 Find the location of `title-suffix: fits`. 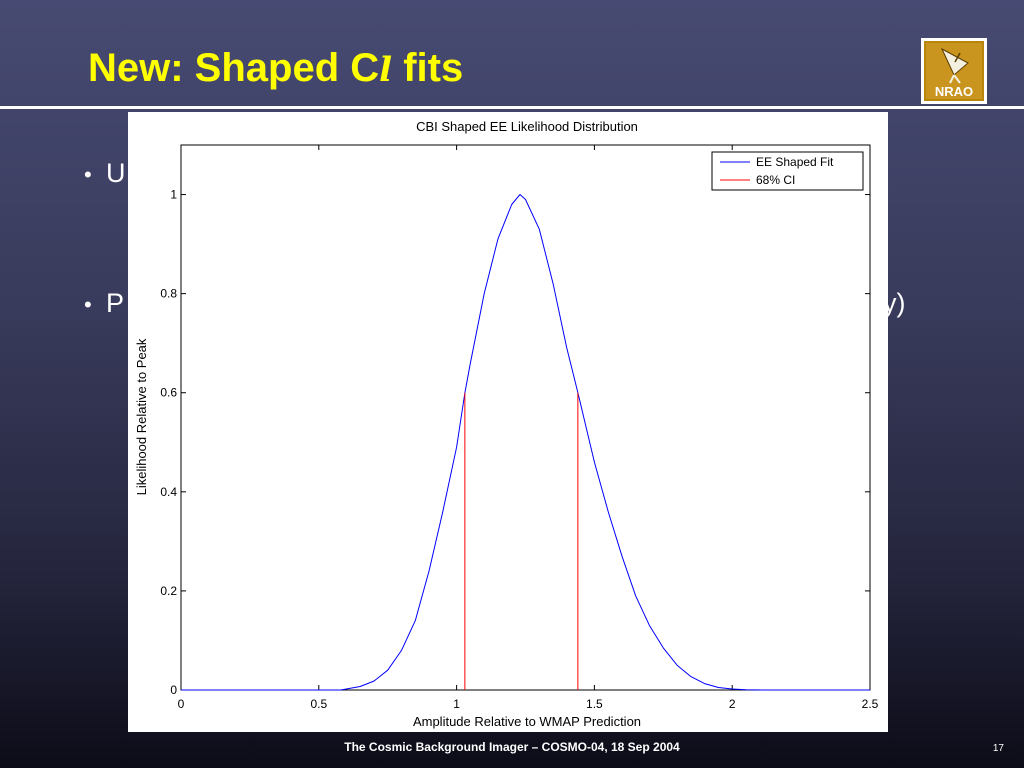

title-suffix: fits is located at coordinates (428, 68).